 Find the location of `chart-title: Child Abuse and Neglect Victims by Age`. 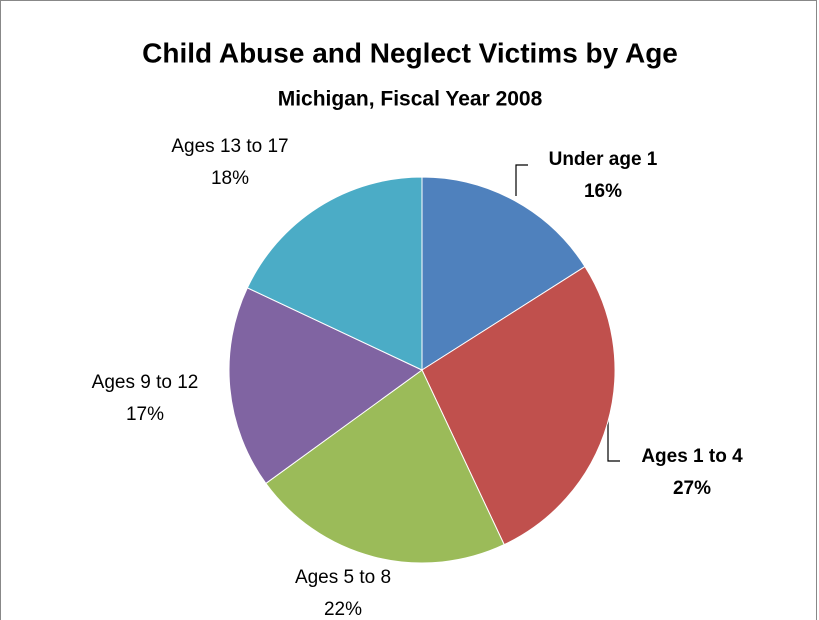

chart-title: Child Abuse and Neglect Victims by Age is located at coordinates (410, 52).